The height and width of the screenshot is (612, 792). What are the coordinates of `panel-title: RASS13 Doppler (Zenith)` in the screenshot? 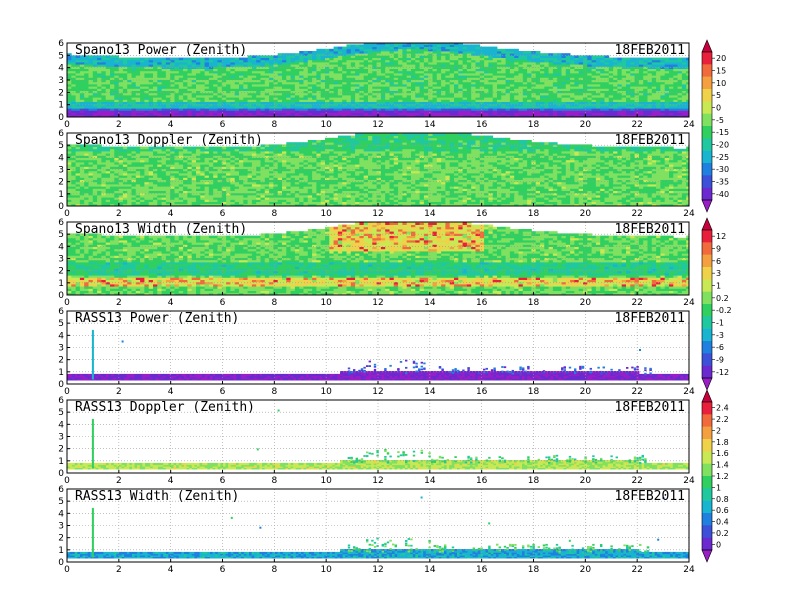 It's located at (165, 407).